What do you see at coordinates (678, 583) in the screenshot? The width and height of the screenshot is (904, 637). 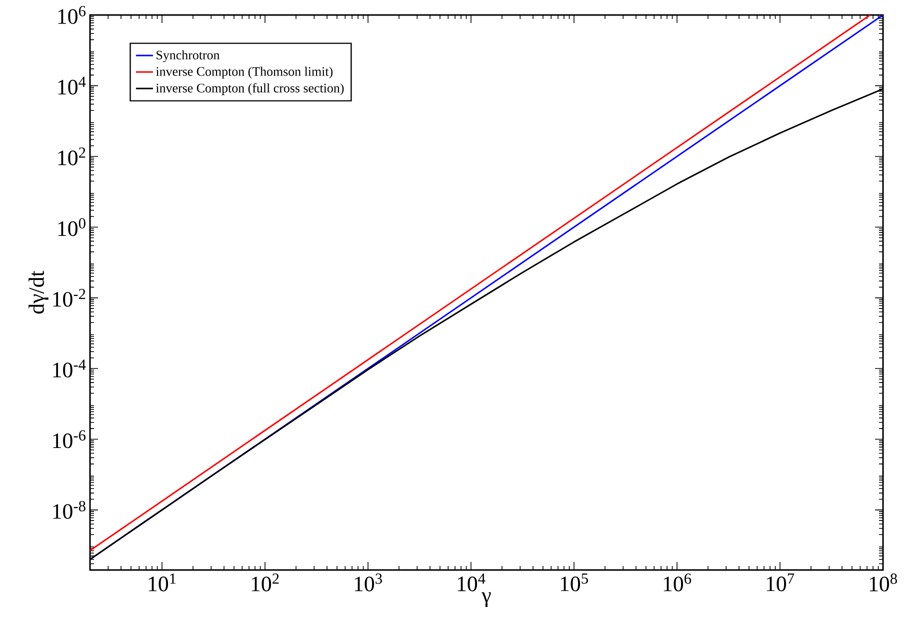 I see `x-tick-label: 10$^{6}$` at bounding box center [678, 583].